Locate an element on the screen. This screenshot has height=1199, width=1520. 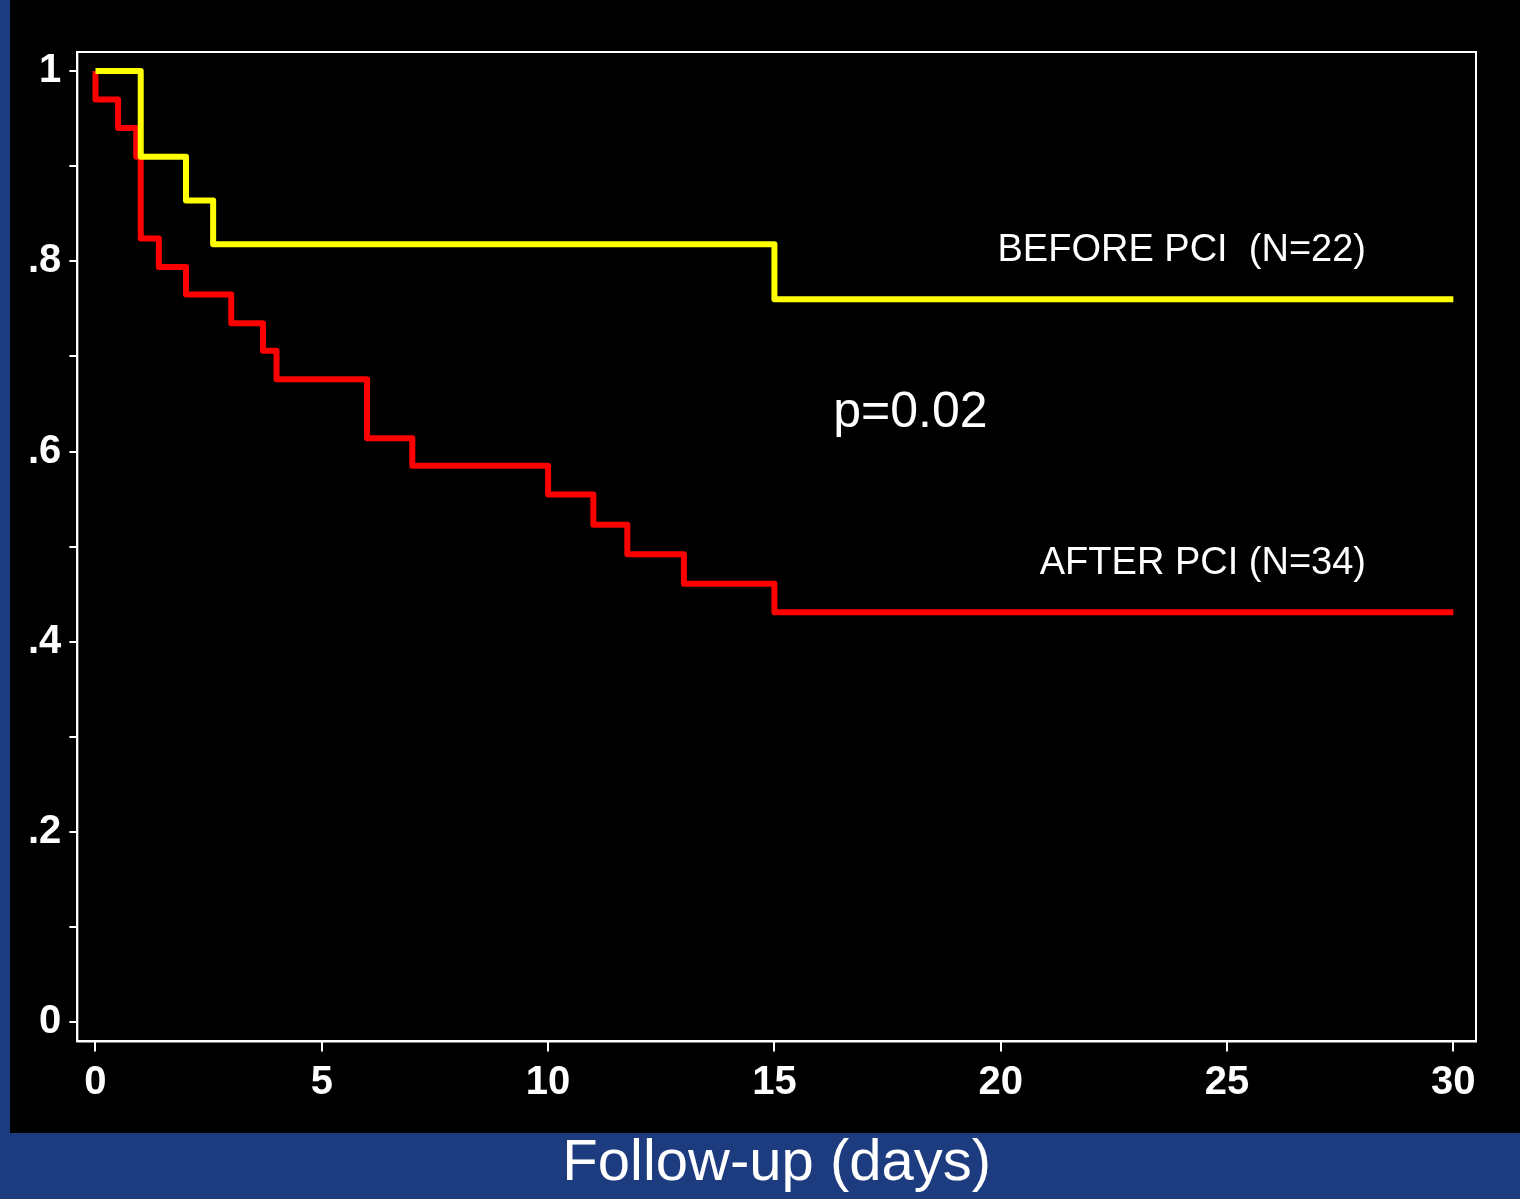
y-tick-label: .2 is located at coordinates (45, 829).